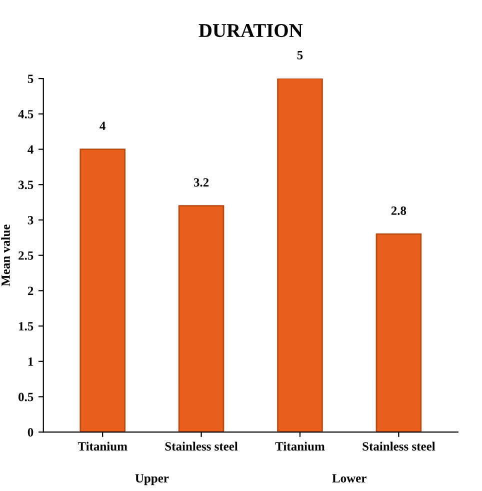  Describe the element at coordinates (5, 255) in the screenshot. I see `y-axis-title: Mean value` at that location.